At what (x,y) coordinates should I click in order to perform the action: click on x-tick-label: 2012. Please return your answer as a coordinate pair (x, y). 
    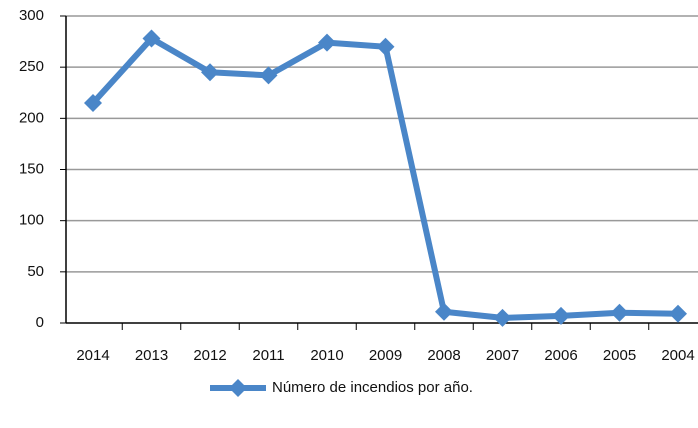
    Looking at the image, I should click on (209, 355).